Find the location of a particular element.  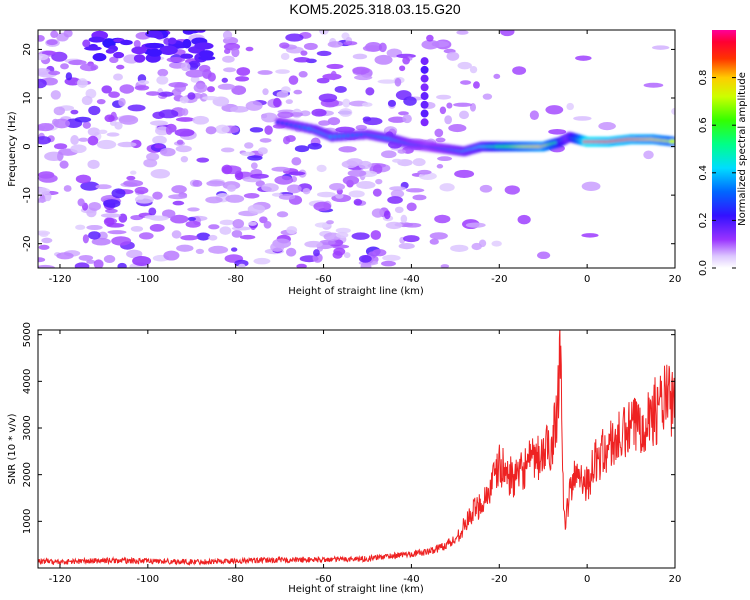

snr-y-tick-label: 5000 is located at coordinates (27, 334).